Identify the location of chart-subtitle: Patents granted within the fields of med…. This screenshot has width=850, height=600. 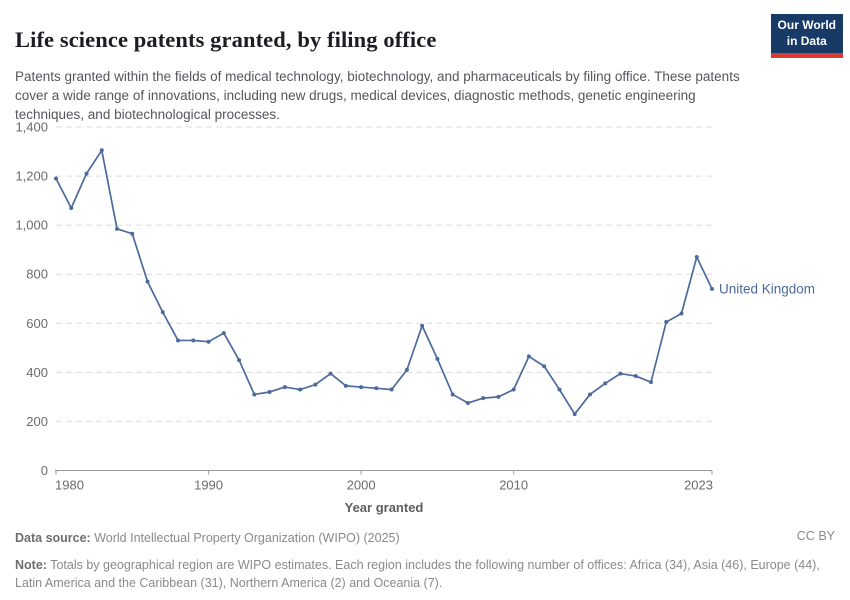
(377, 95).